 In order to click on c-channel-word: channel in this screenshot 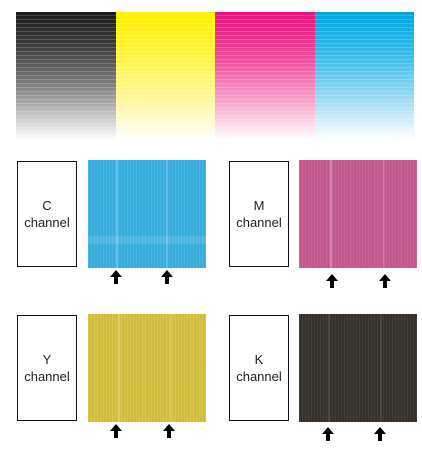, I will do `click(47, 222)`.